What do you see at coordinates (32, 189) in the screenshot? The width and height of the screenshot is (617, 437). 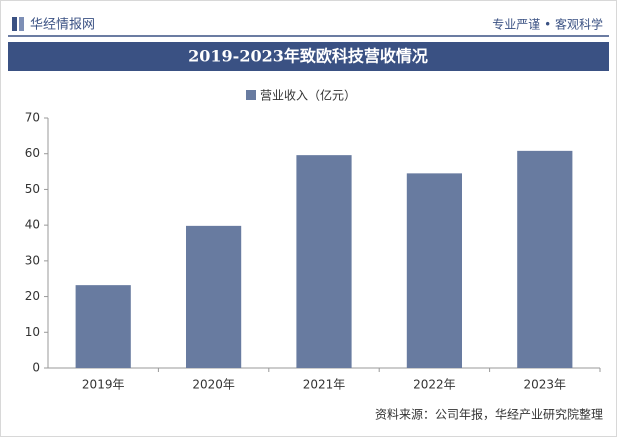 I see `y-tick-label: 50` at bounding box center [32, 189].